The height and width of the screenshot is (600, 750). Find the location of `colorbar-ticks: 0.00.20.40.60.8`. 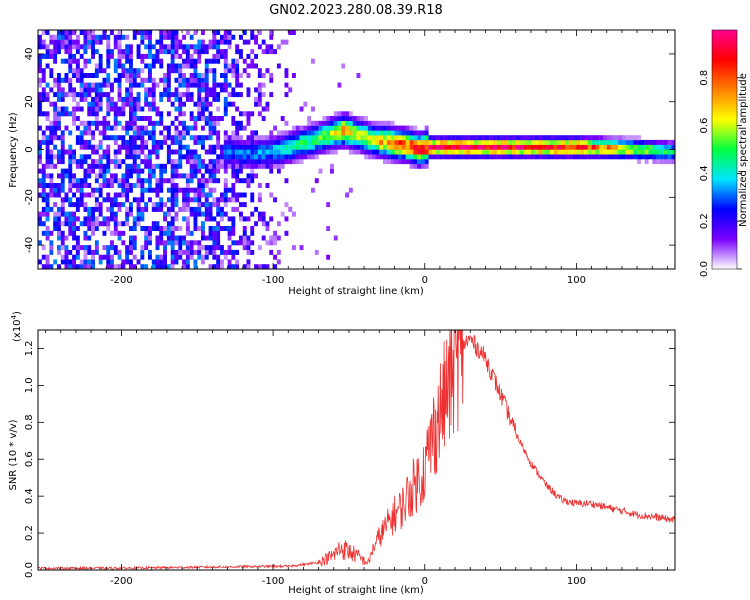

colorbar-ticks: 0.00.20.40.60.8 is located at coordinates (720, 173).